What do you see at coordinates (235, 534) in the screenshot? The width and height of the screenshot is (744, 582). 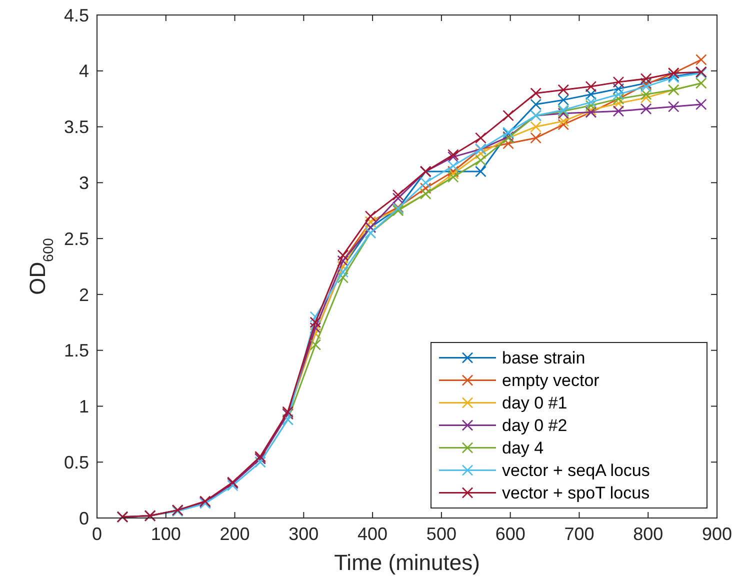 I see `x-tick-label: 200` at bounding box center [235, 534].